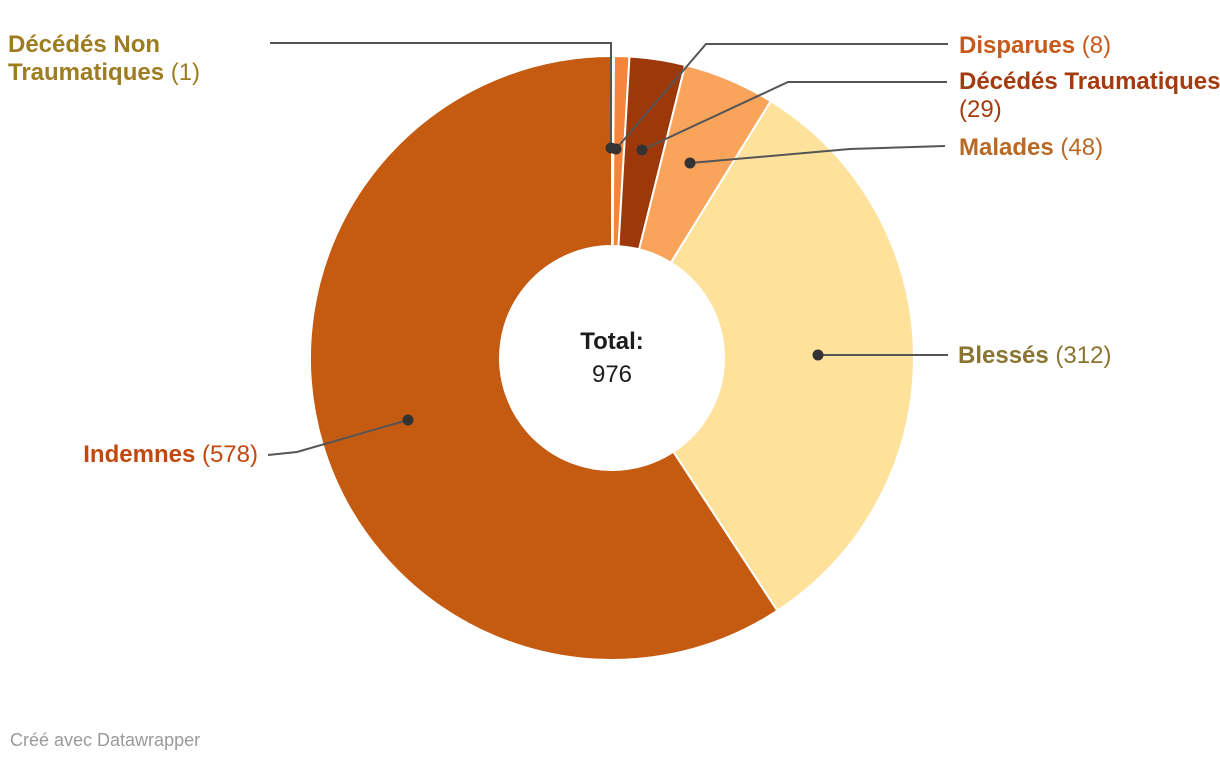 The height and width of the screenshot is (766, 1220). Describe the element at coordinates (86, 72) in the screenshot. I see `callout-label: Traumatiques` at that location.